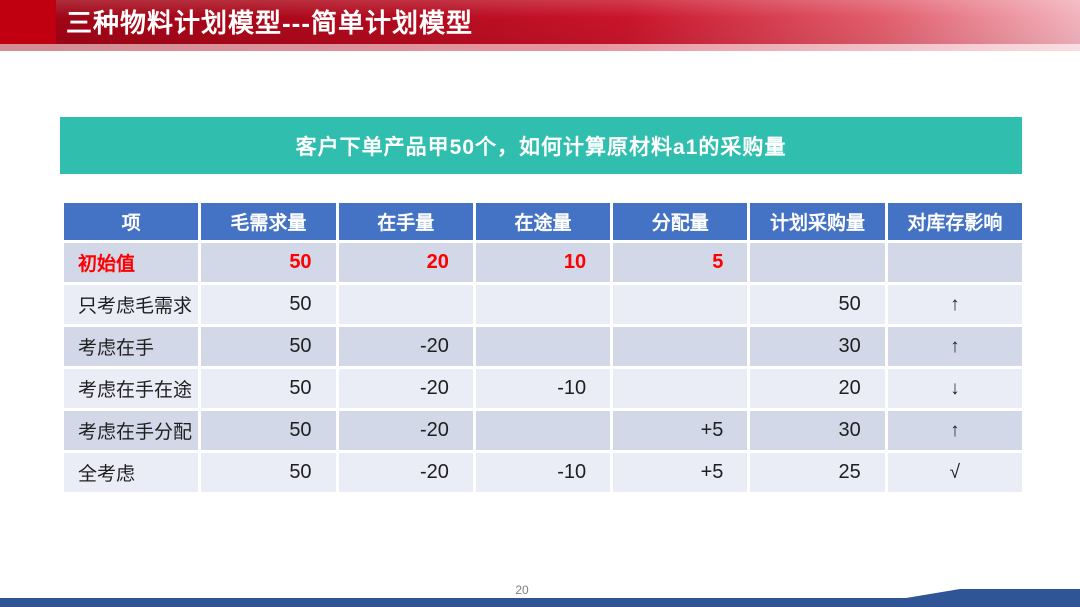 The width and height of the screenshot is (1080, 607). I want to click on impact-cell: ↓, so click(954, 388).